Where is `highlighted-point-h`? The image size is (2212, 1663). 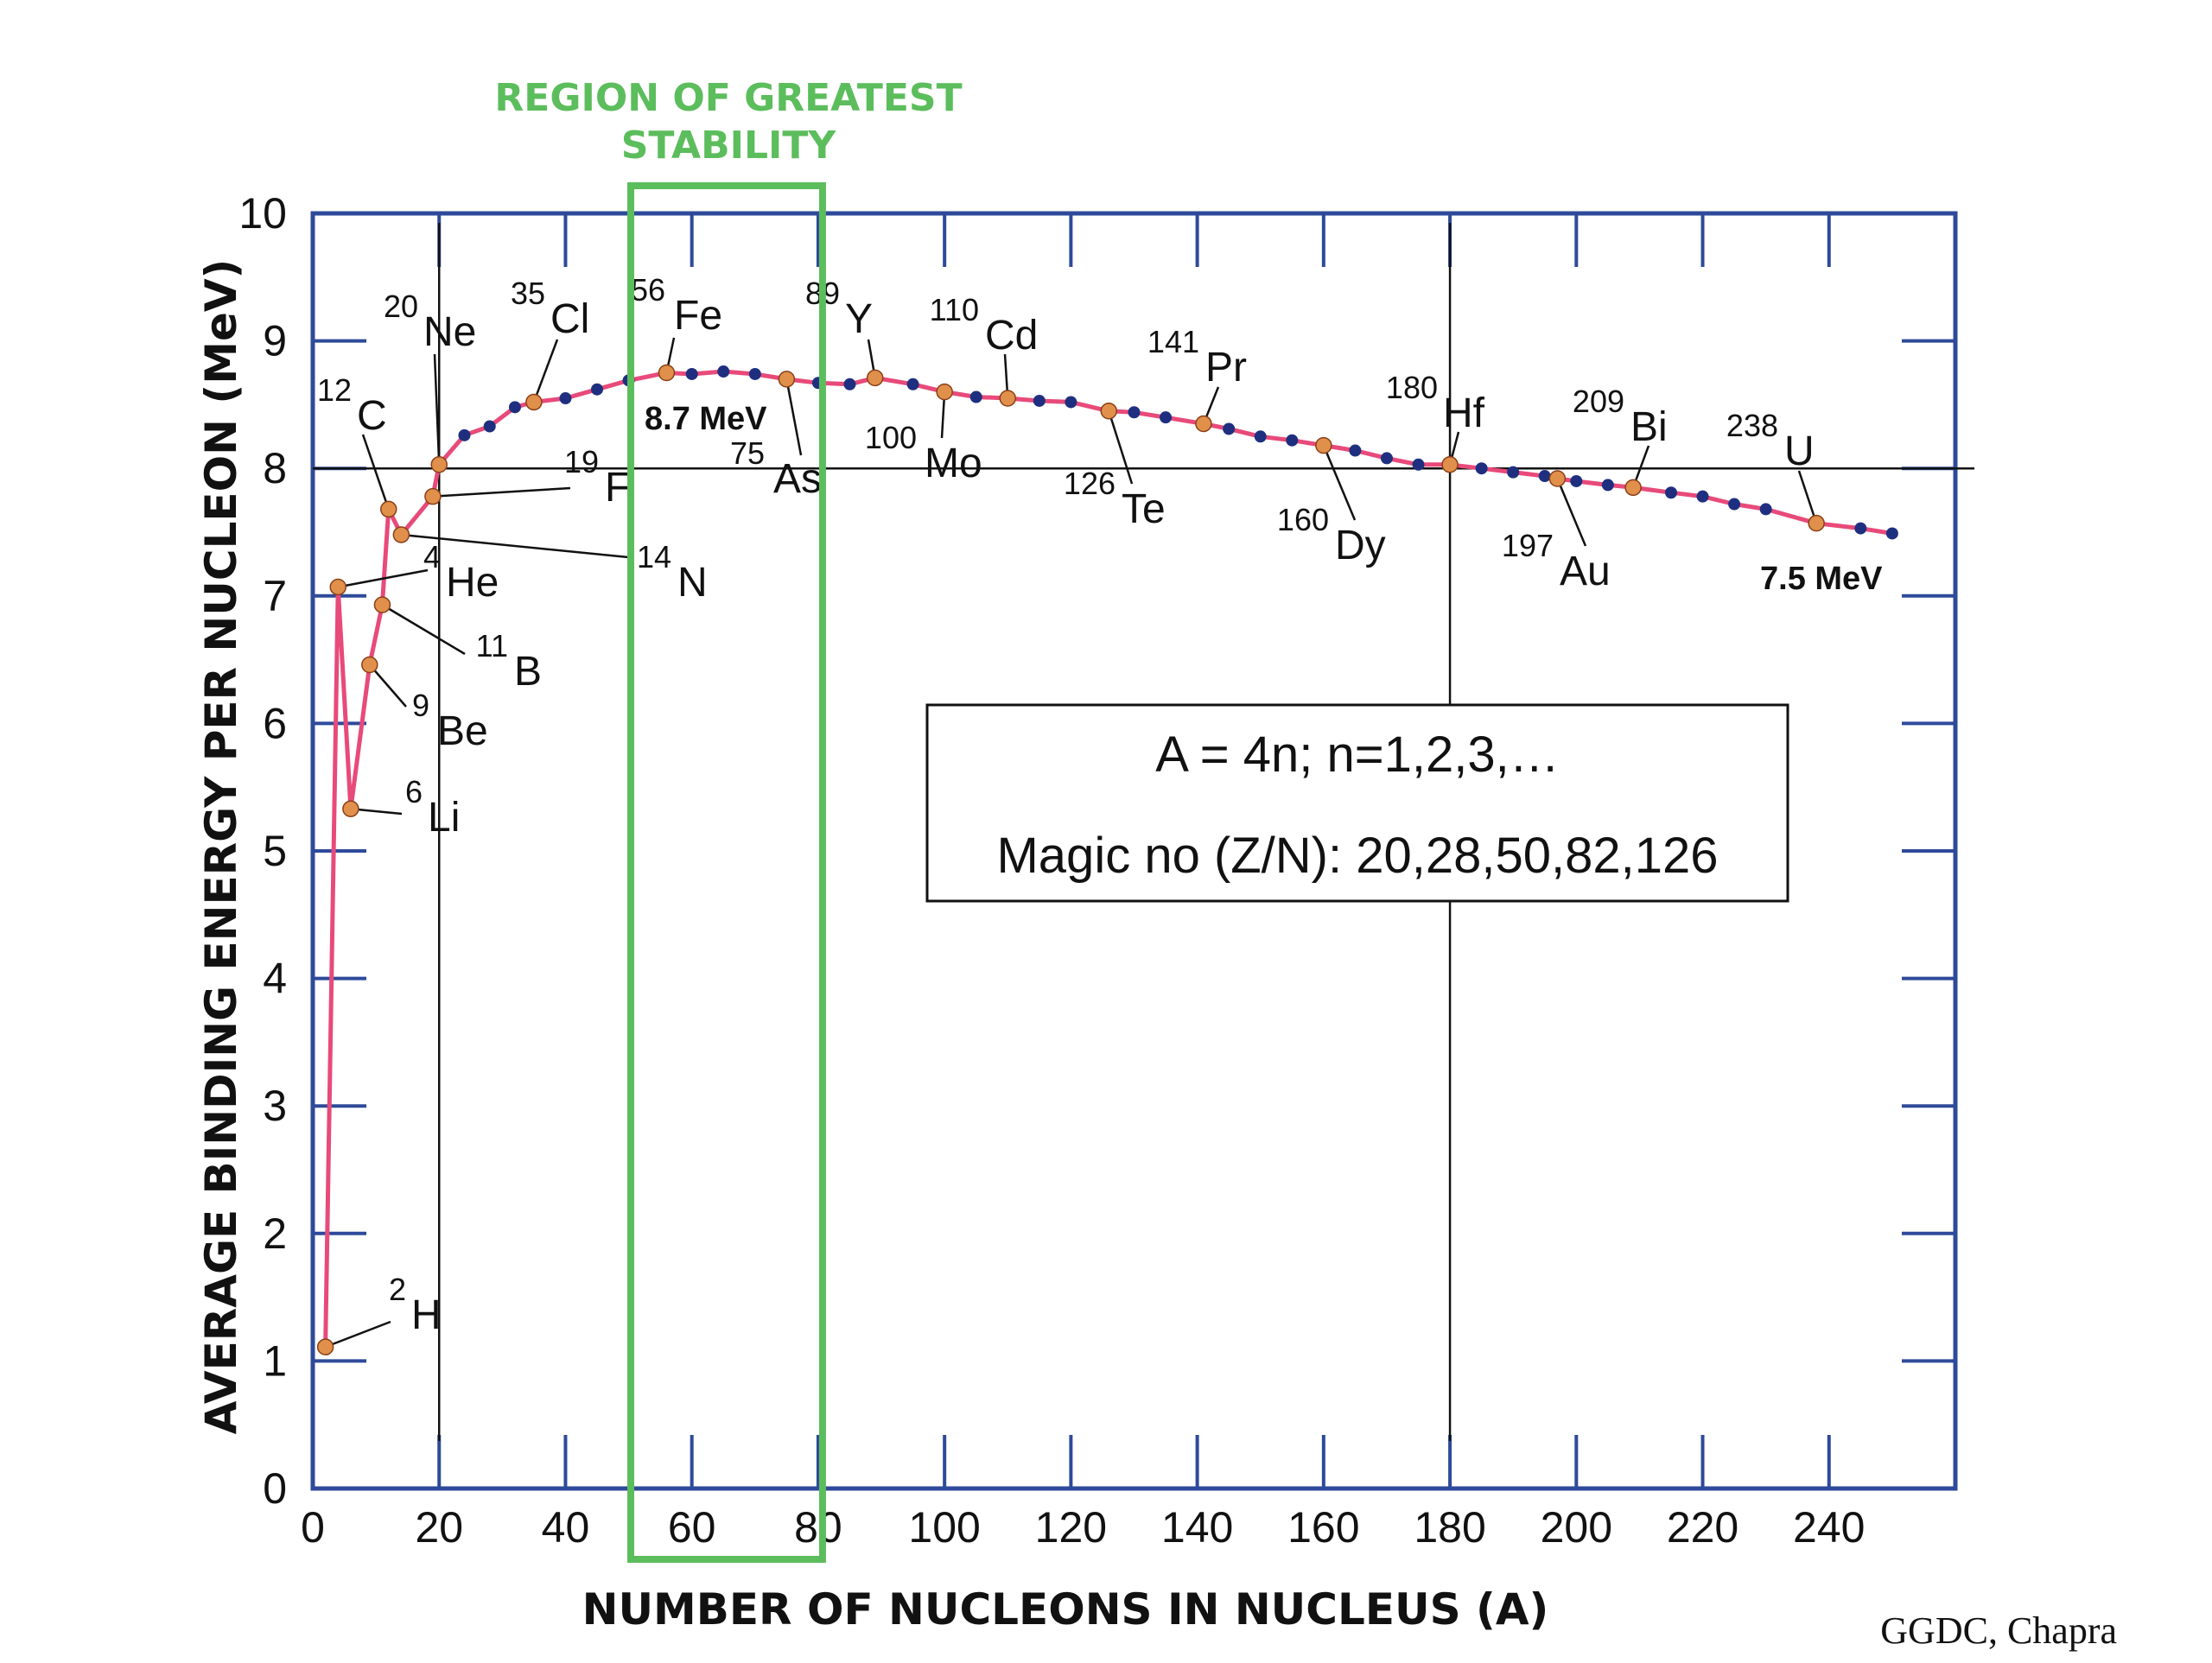
highlighted-point-h is located at coordinates (325, 1347).